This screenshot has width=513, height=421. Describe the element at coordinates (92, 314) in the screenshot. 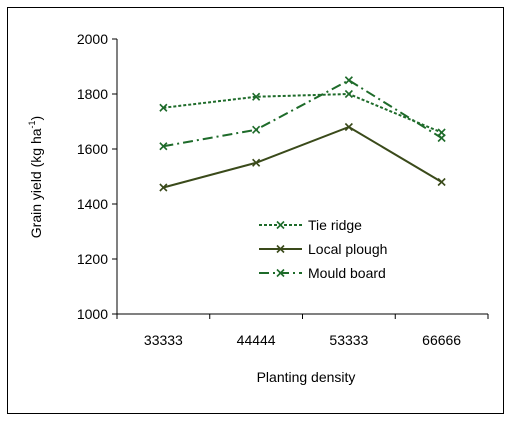

I see `y-tick-label: 1000` at that location.